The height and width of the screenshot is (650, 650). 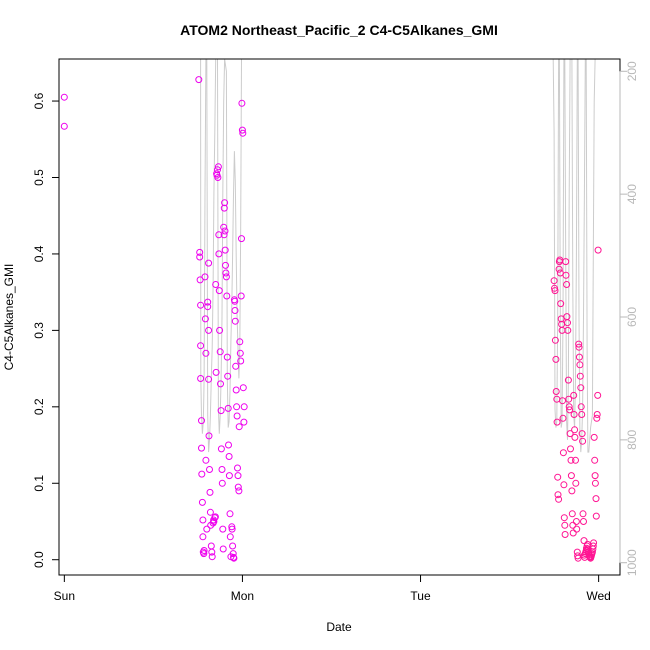 I want to click on x-tick-label: Mon, so click(x=242, y=596).